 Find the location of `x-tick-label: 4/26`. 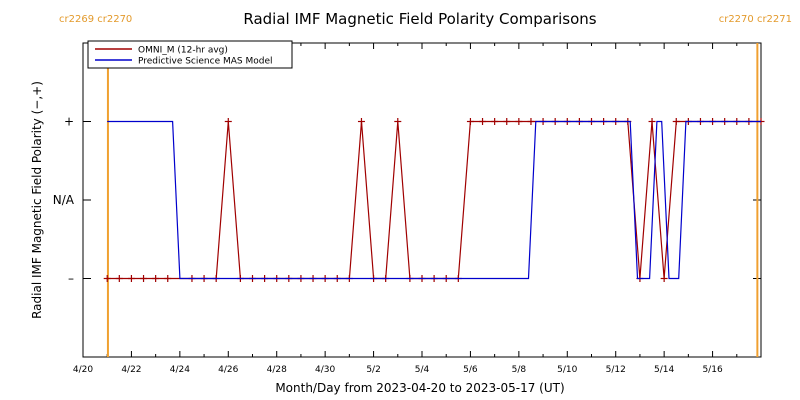

x-tick-label: 4/26 is located at coordinates (228, 370).